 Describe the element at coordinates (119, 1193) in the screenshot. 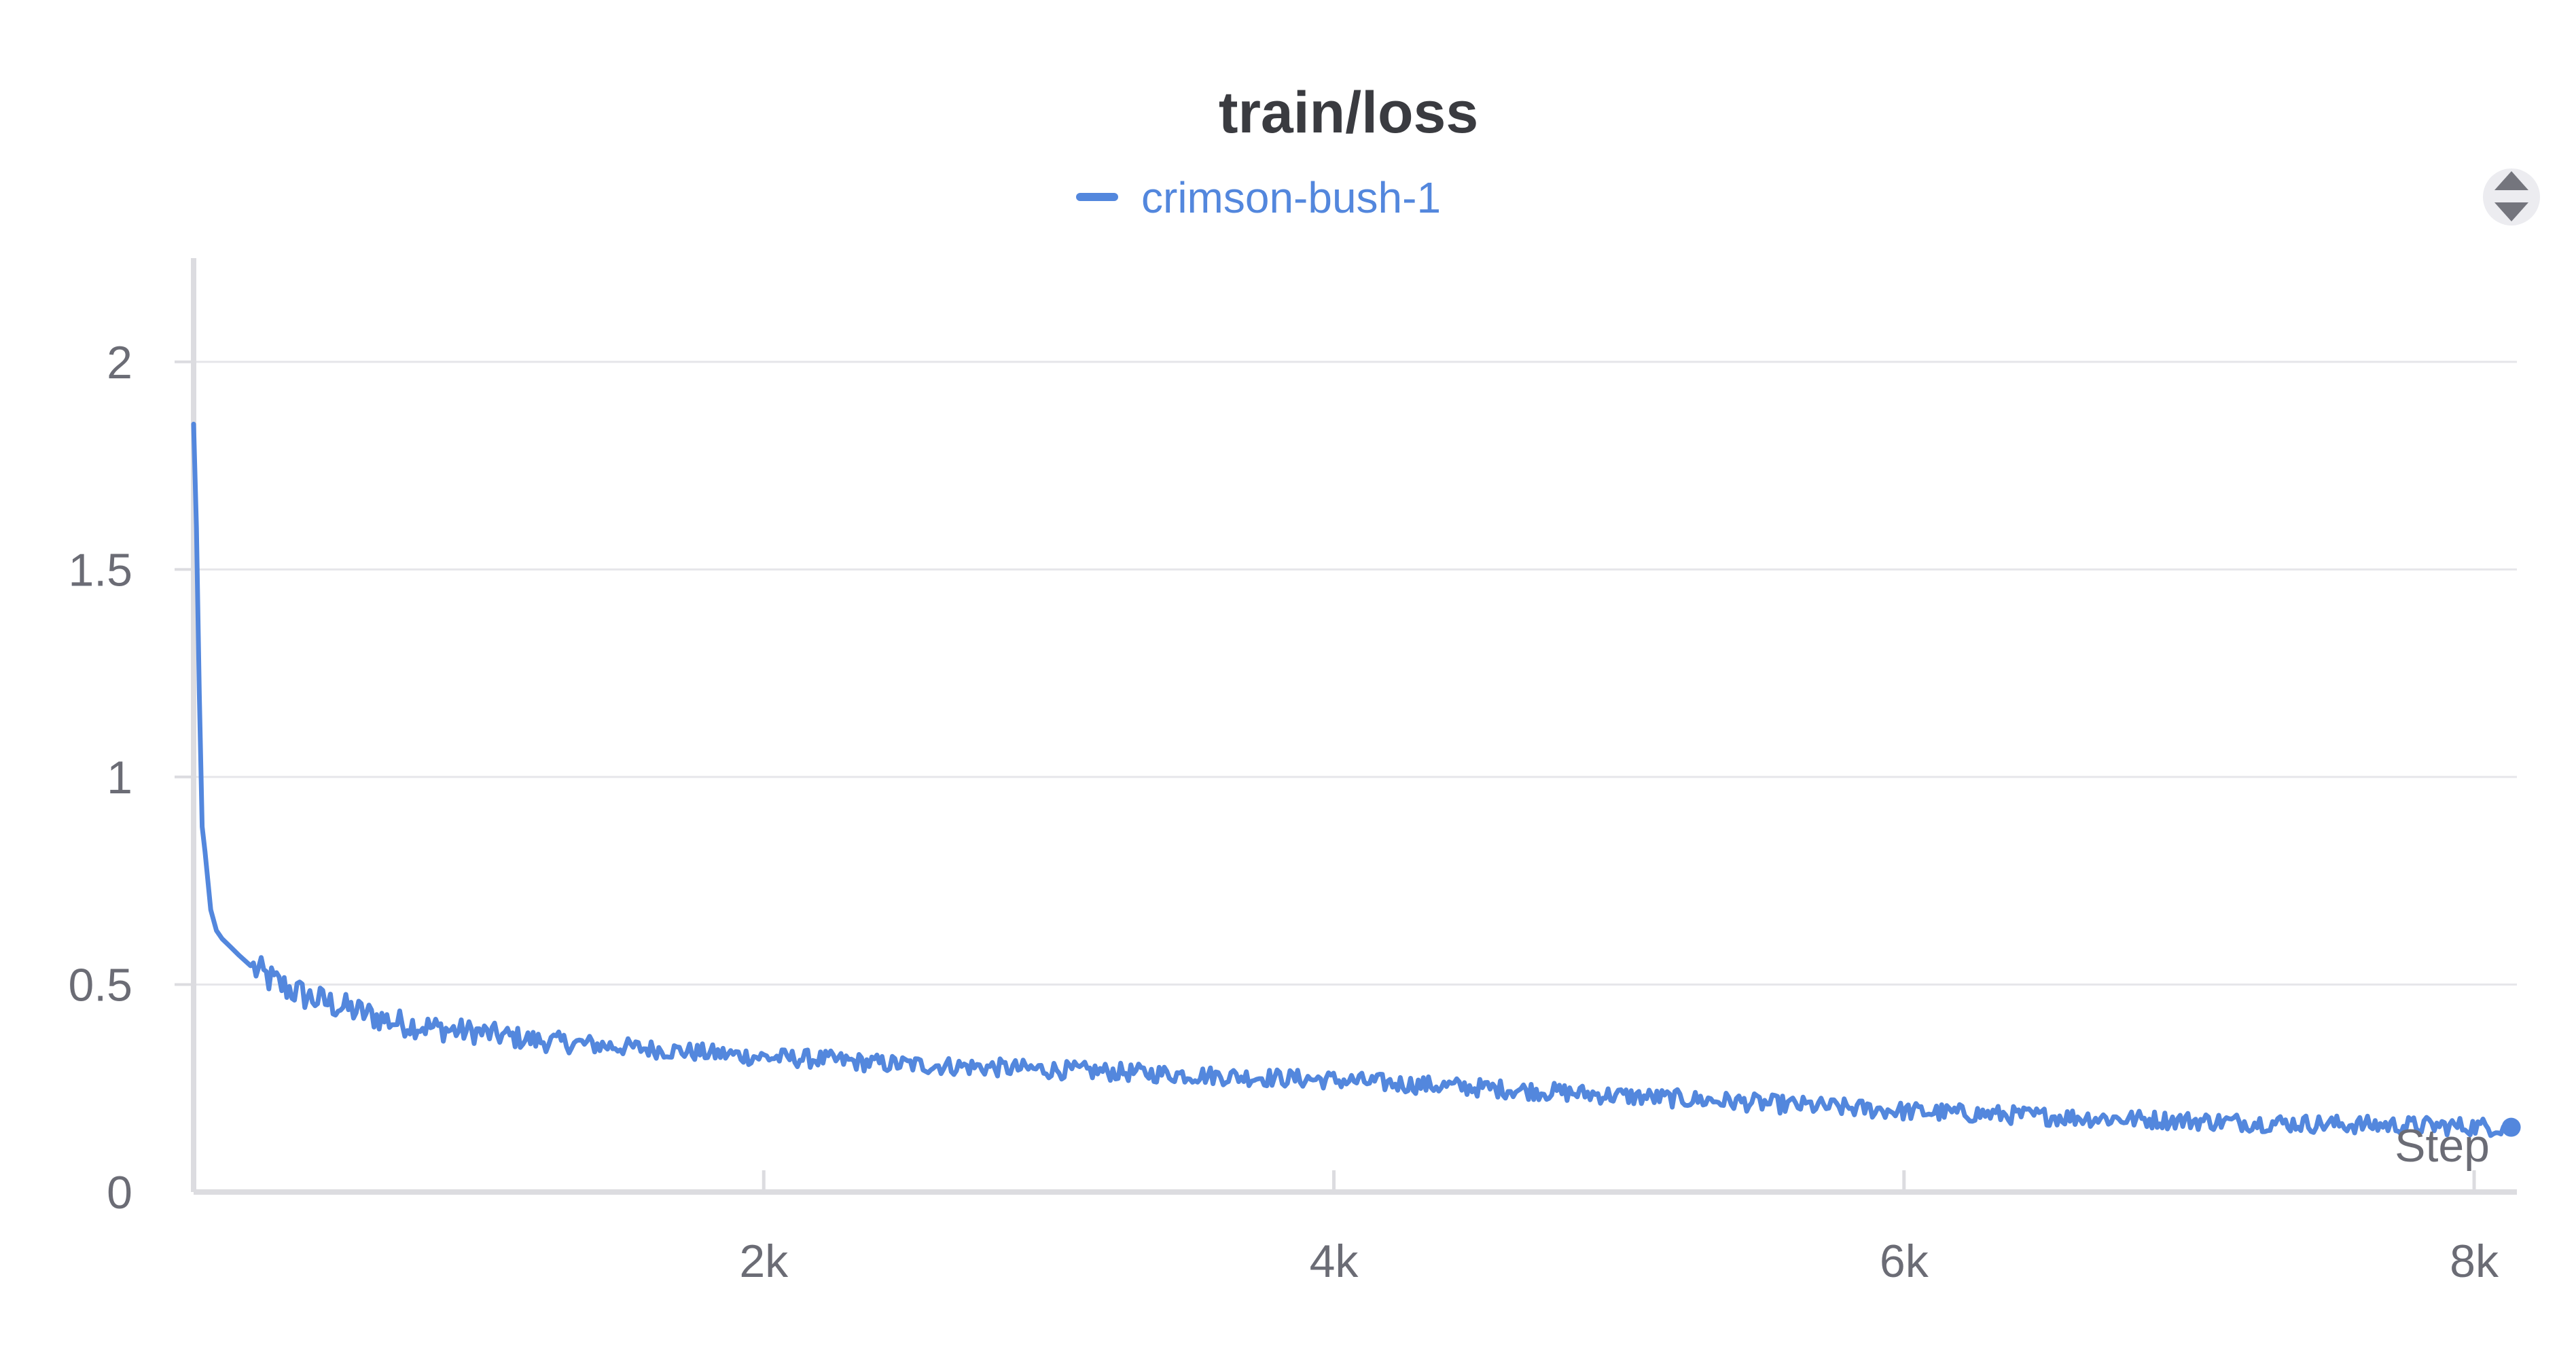

I see `y-tick-label-0: 0` at that location.